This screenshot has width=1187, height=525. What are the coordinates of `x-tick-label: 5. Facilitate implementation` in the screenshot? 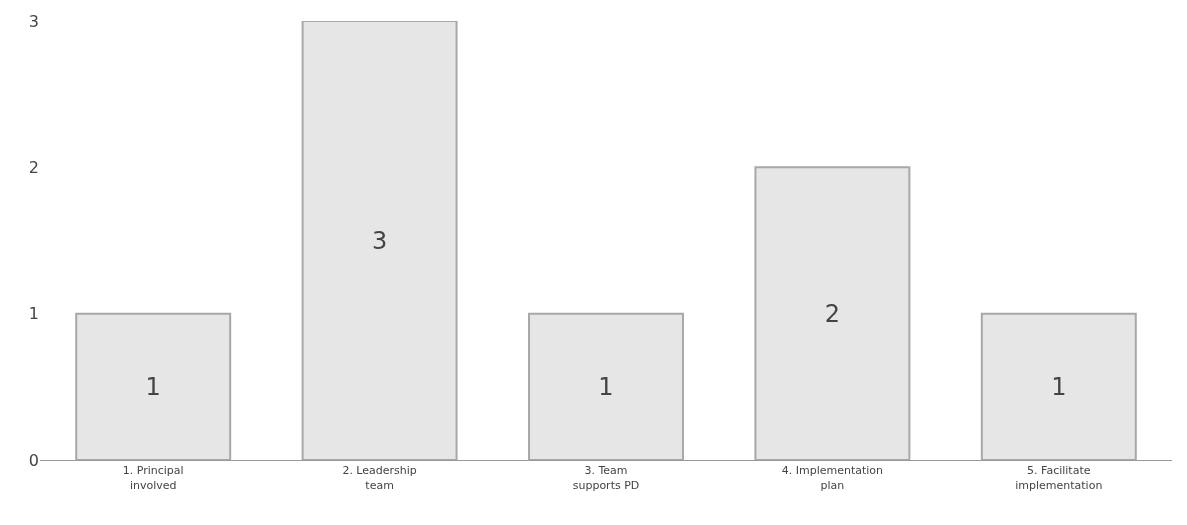 It's located at (1059, 478).